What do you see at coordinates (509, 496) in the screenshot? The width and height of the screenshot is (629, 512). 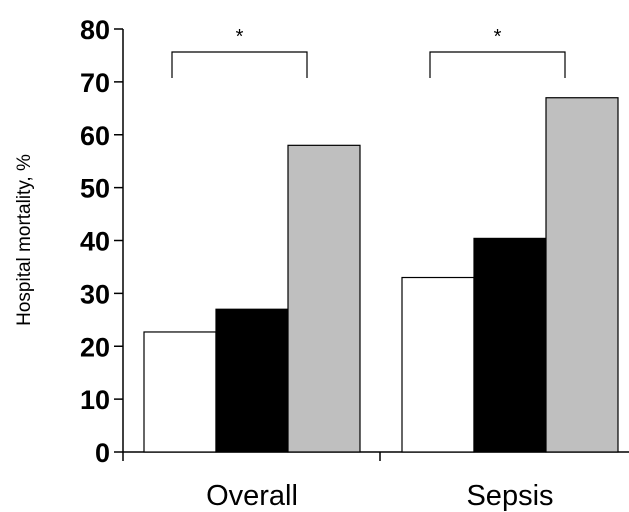 I see `x-category-label: Sepsis` at bounding box center [509, 496].